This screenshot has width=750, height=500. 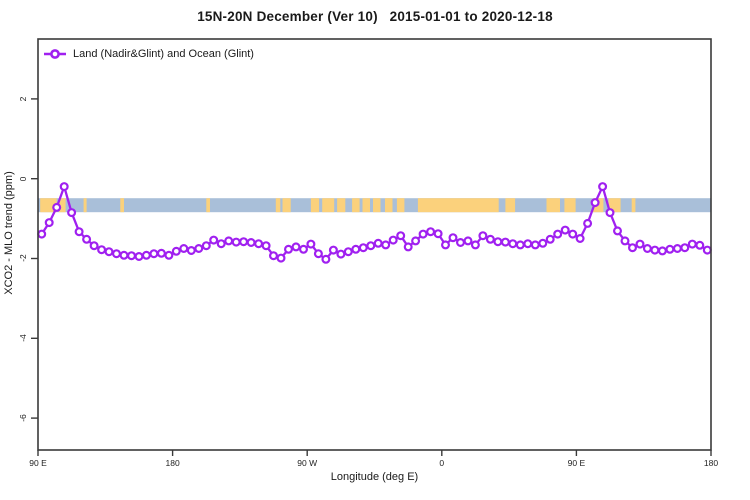 I want to click on y-tick-label: -4, so click(x=23, y=338).